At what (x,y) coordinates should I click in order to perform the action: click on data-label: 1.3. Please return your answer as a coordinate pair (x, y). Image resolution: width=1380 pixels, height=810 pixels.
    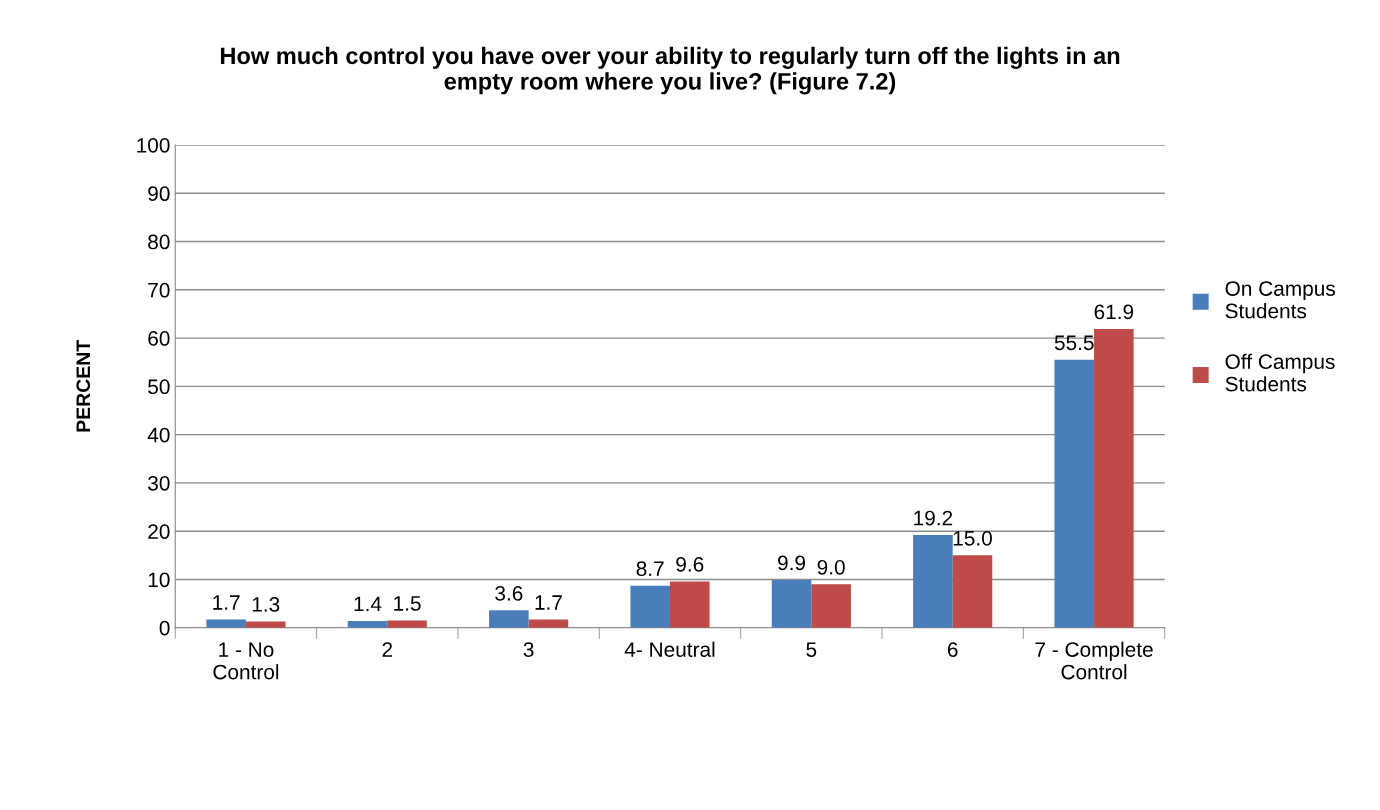
    Looking at the image, I should click on (266, 604).